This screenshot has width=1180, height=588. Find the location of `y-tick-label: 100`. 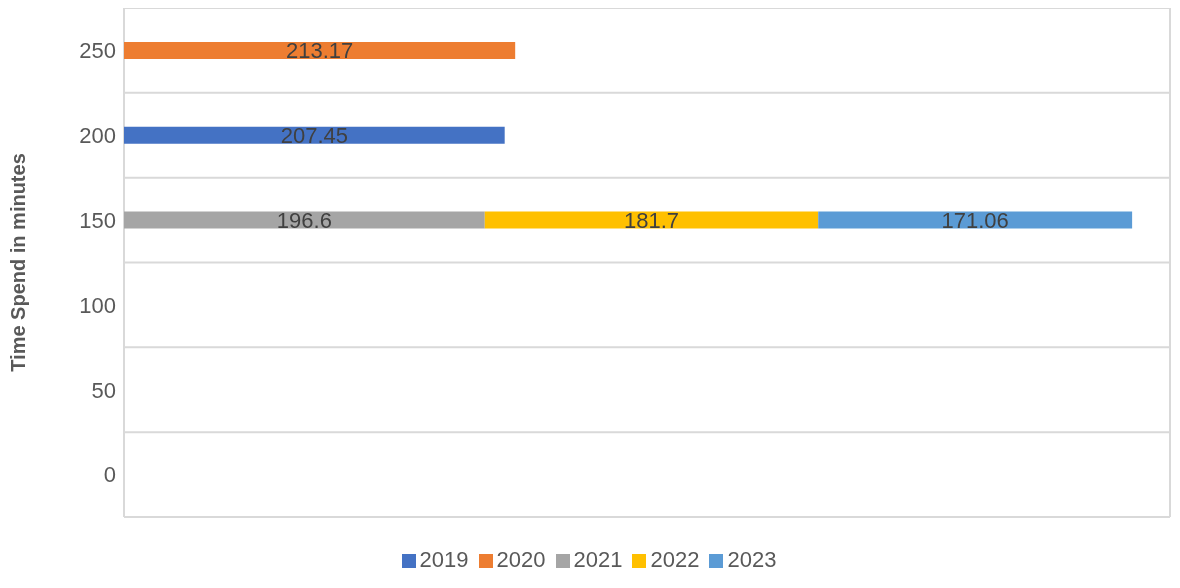

y-tick-label: 100 is located at coordinates (97, 305).